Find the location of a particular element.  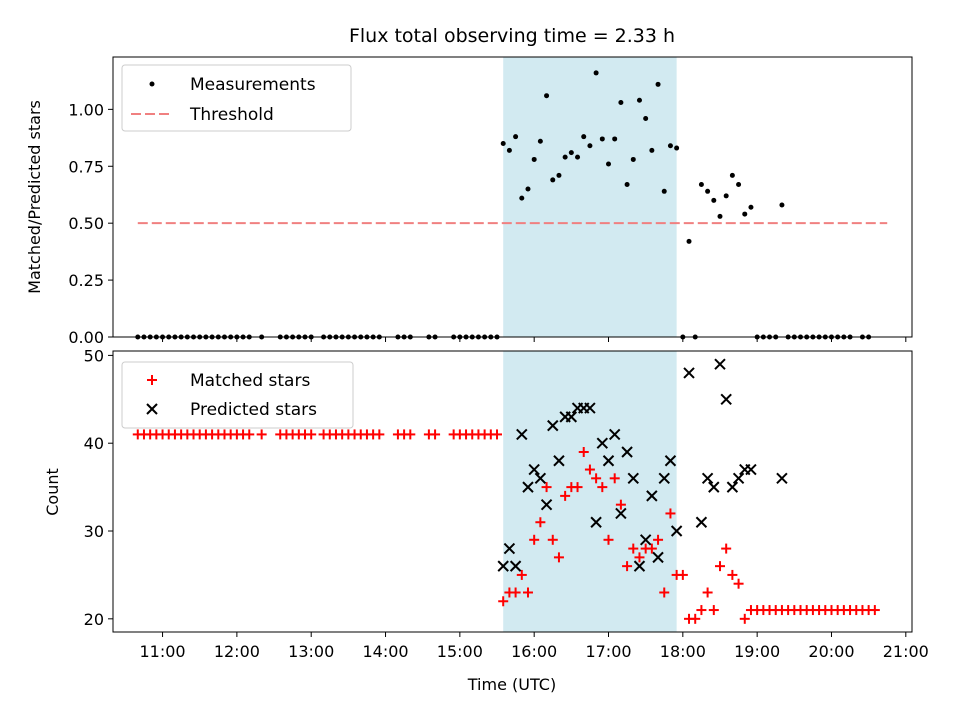

bottom-legend: Matched stars Predicted stars is located at coordinates (237, 395).